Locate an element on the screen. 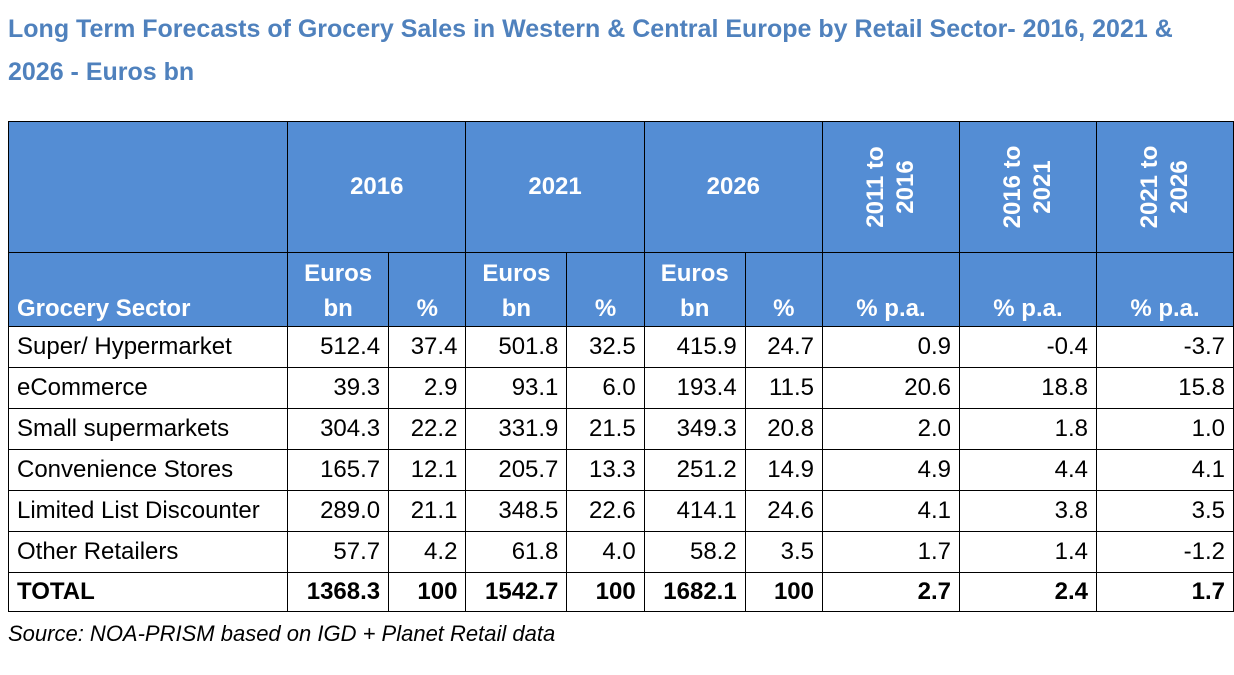 This screenshot has height=675, width=1234. total-cell: 1.7 is located at coordinates (1164, 592).